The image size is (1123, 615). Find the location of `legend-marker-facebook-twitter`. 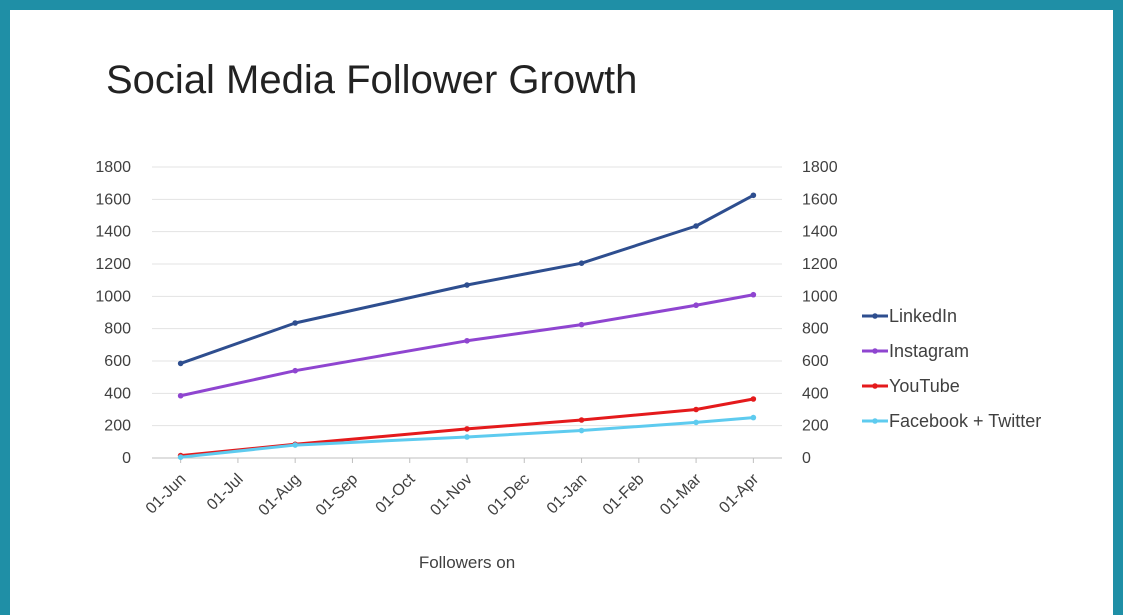

legend-marker-facebook-twitter is located at coordinates (875, 421).